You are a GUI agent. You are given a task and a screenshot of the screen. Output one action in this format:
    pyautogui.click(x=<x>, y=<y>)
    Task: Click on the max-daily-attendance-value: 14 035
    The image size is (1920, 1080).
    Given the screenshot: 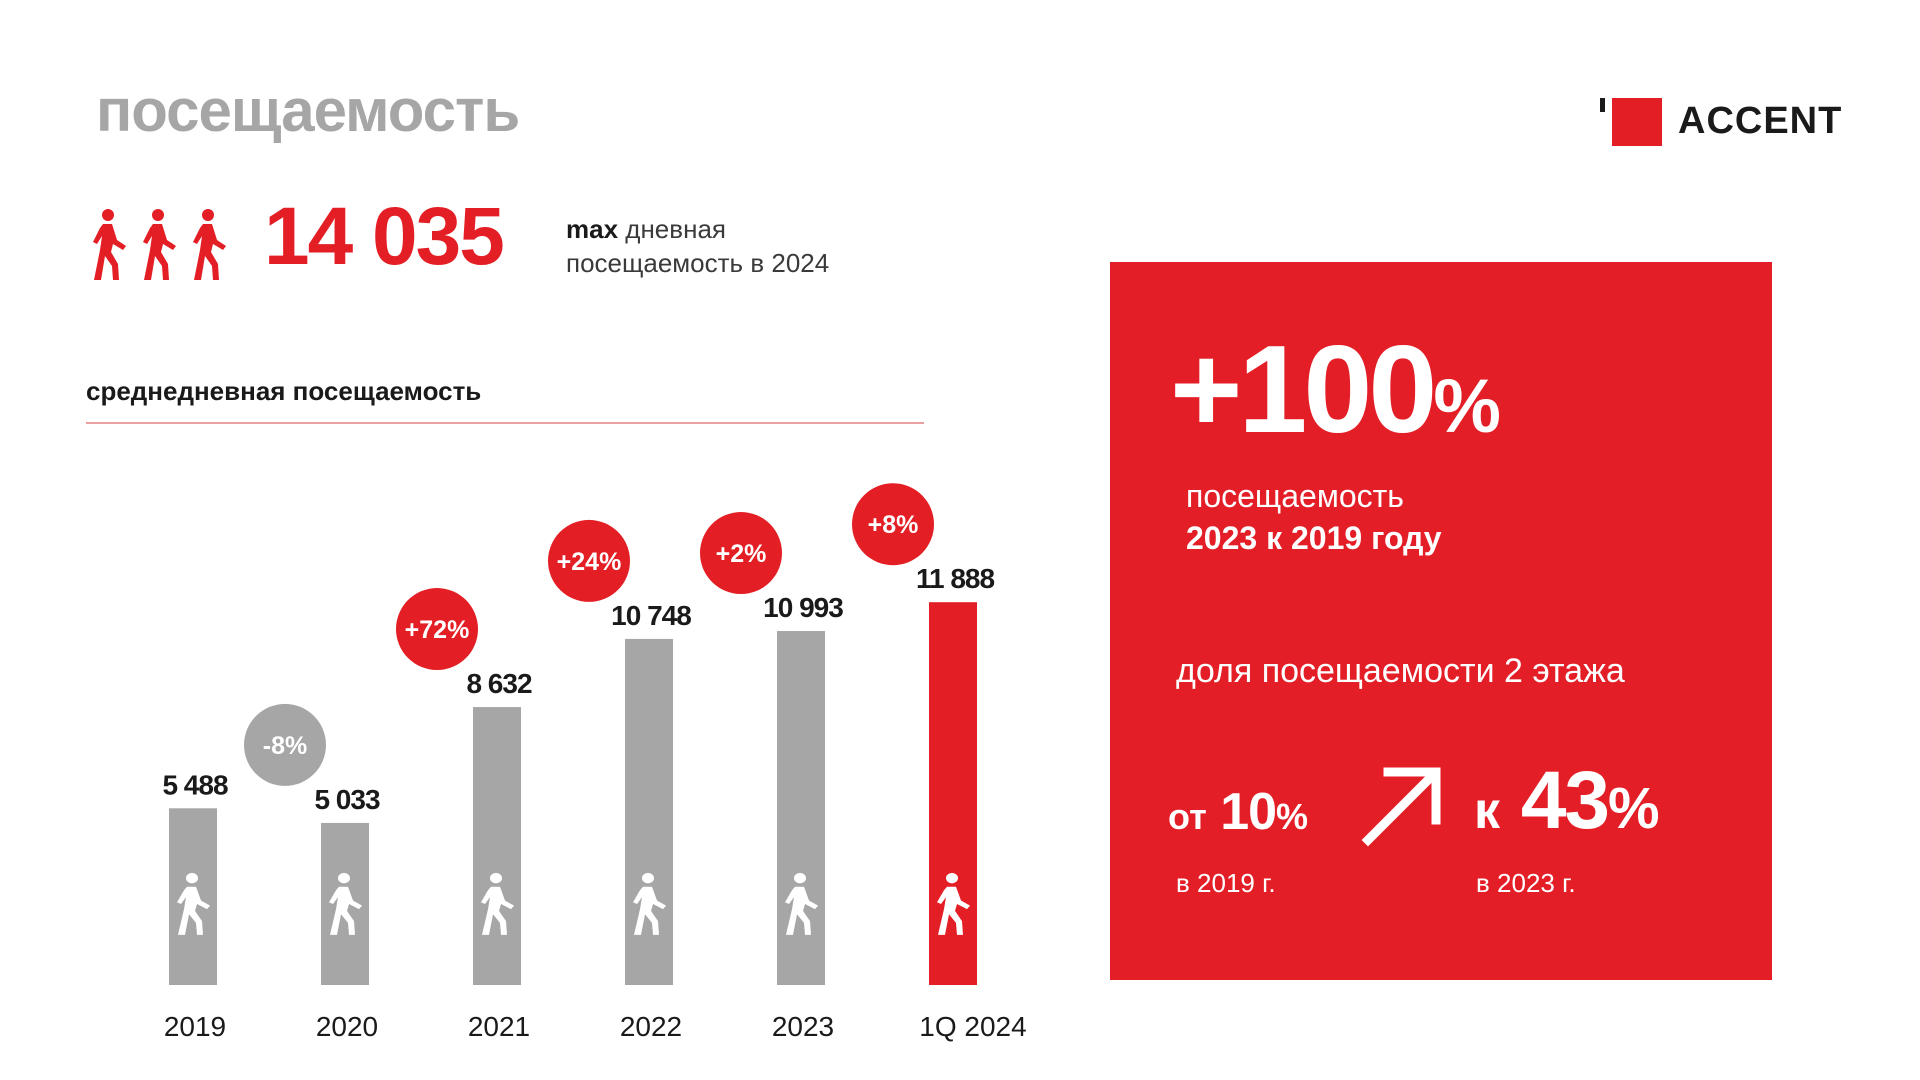 What is the action you would take?
    pyautogui.click(x=384, y=236)
    